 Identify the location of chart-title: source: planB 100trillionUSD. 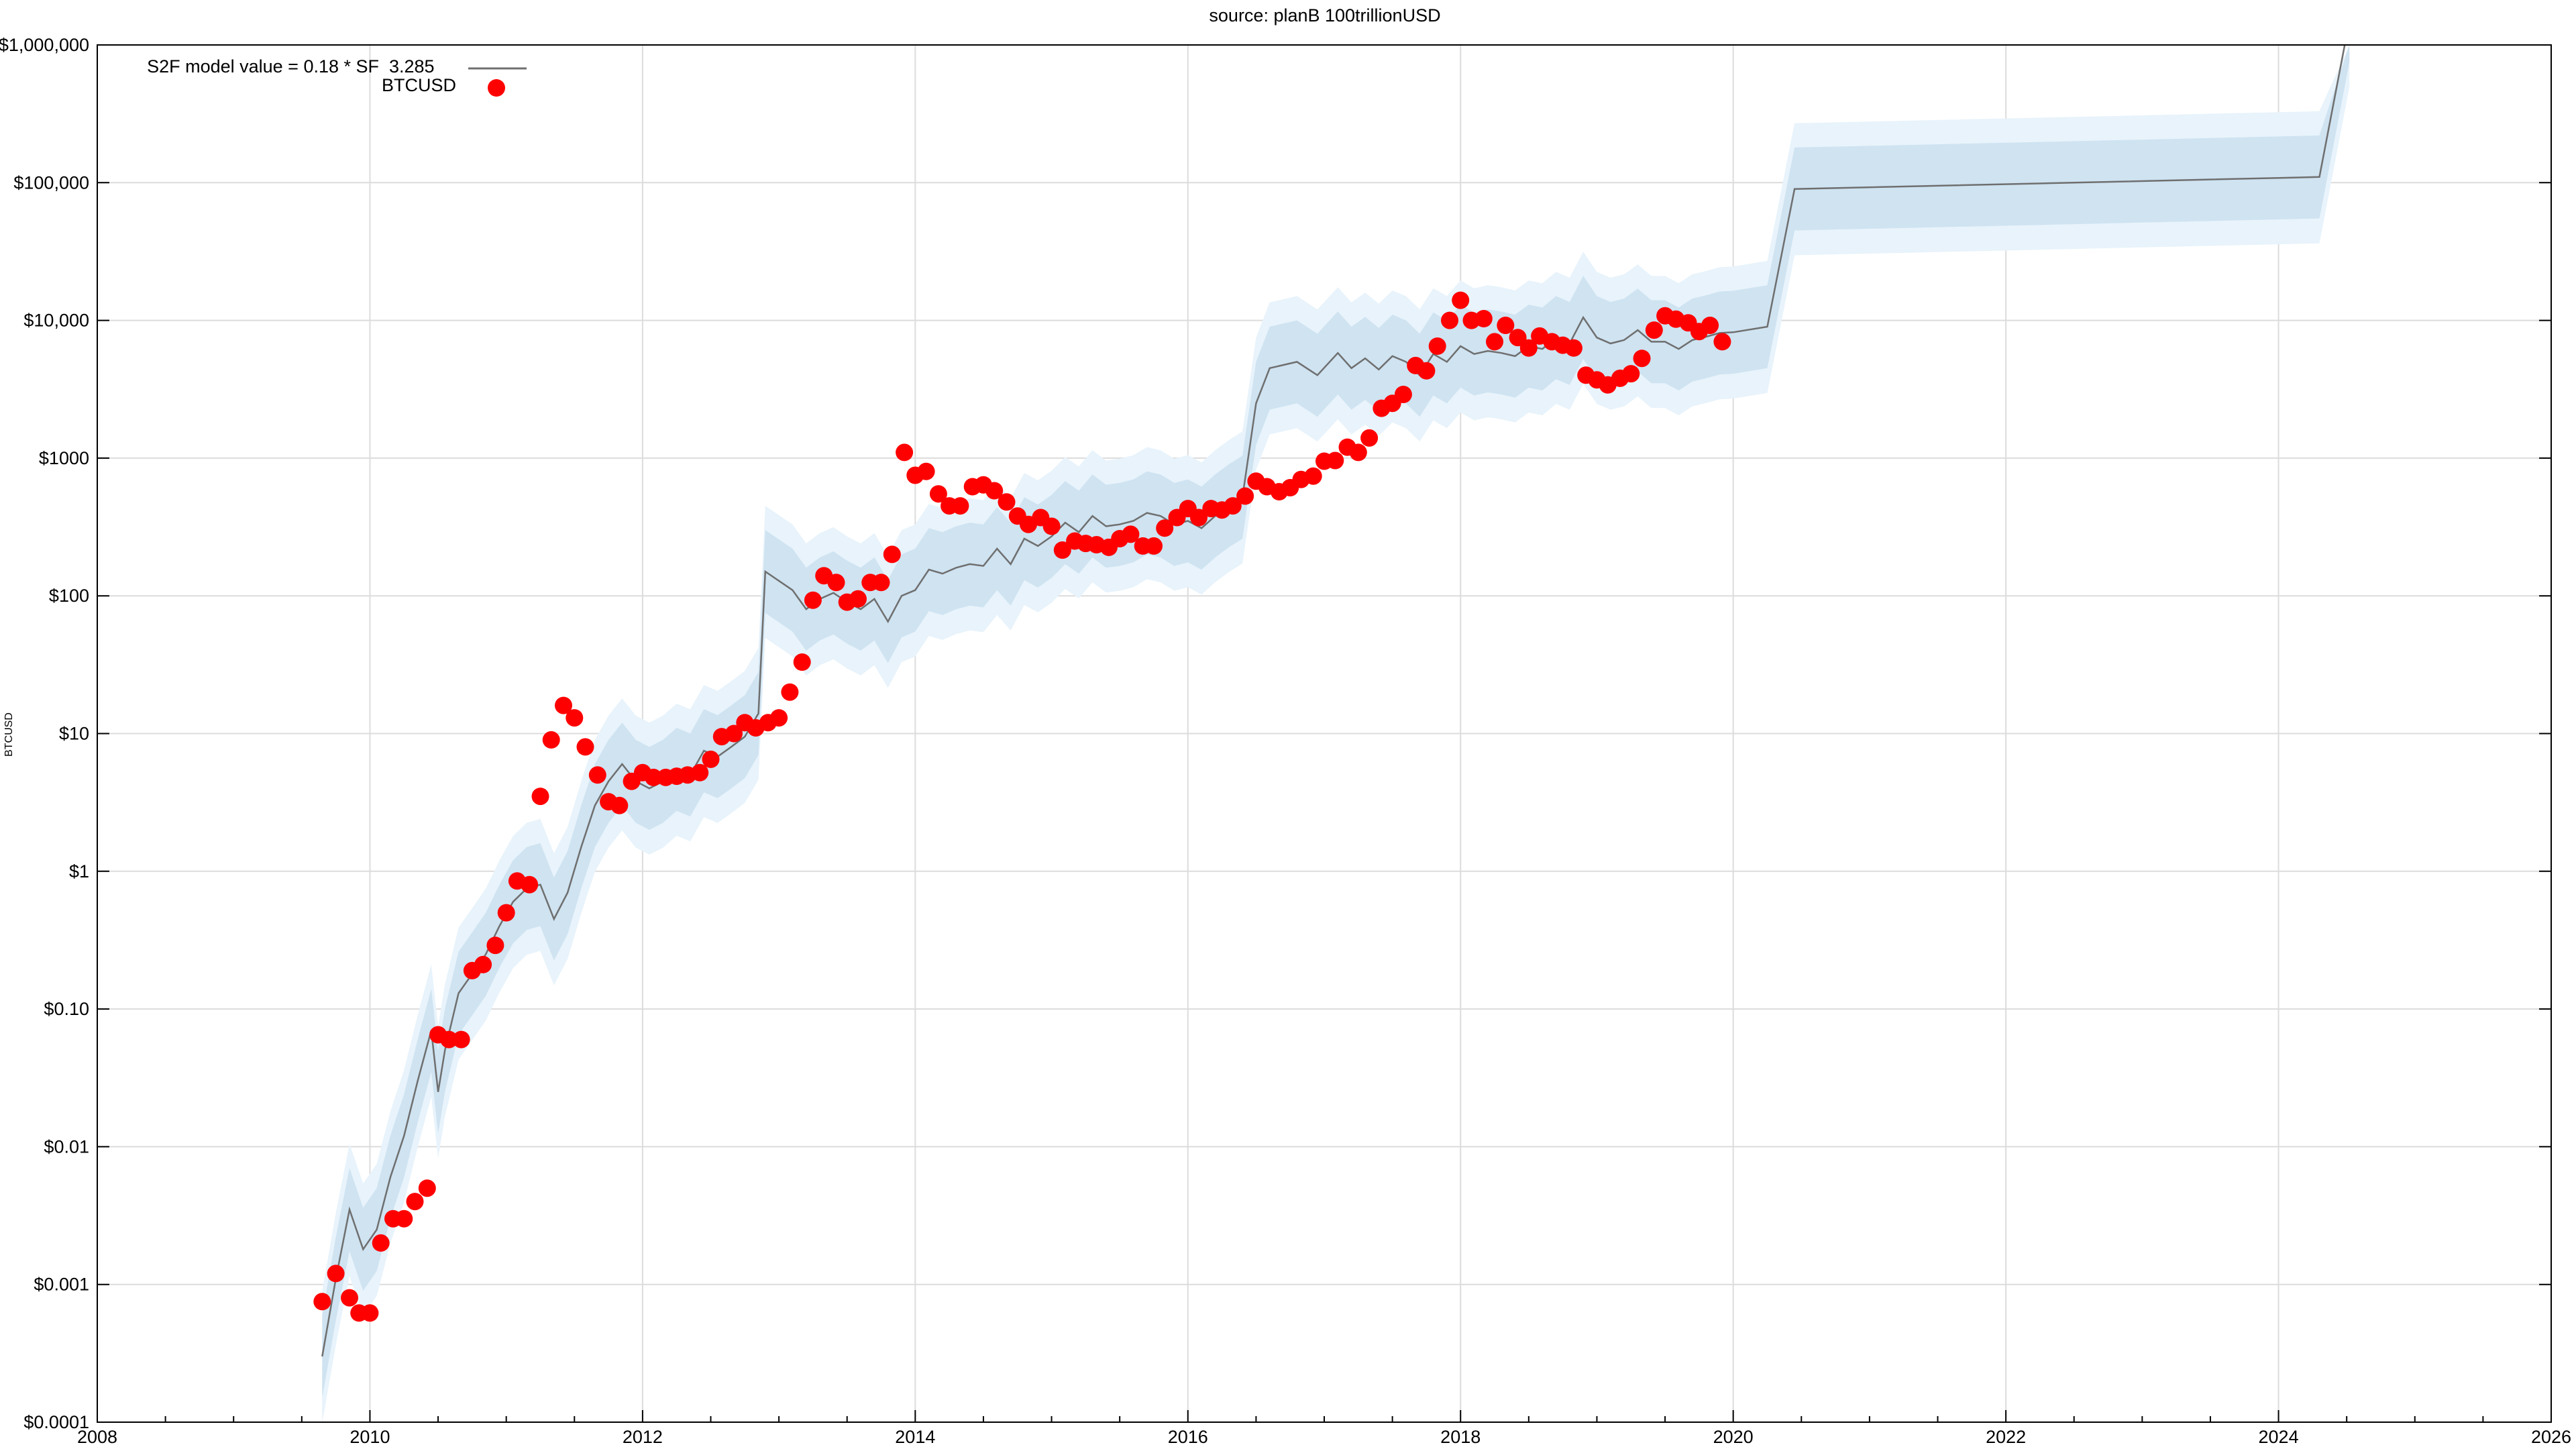
(1324, 15).